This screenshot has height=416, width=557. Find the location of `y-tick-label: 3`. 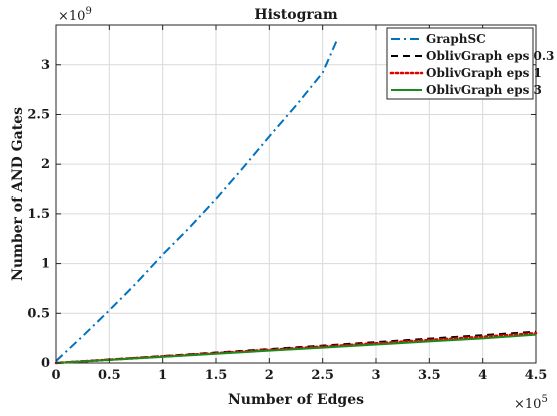

y-tick-label: 3 is located at coordinates (45, 65).